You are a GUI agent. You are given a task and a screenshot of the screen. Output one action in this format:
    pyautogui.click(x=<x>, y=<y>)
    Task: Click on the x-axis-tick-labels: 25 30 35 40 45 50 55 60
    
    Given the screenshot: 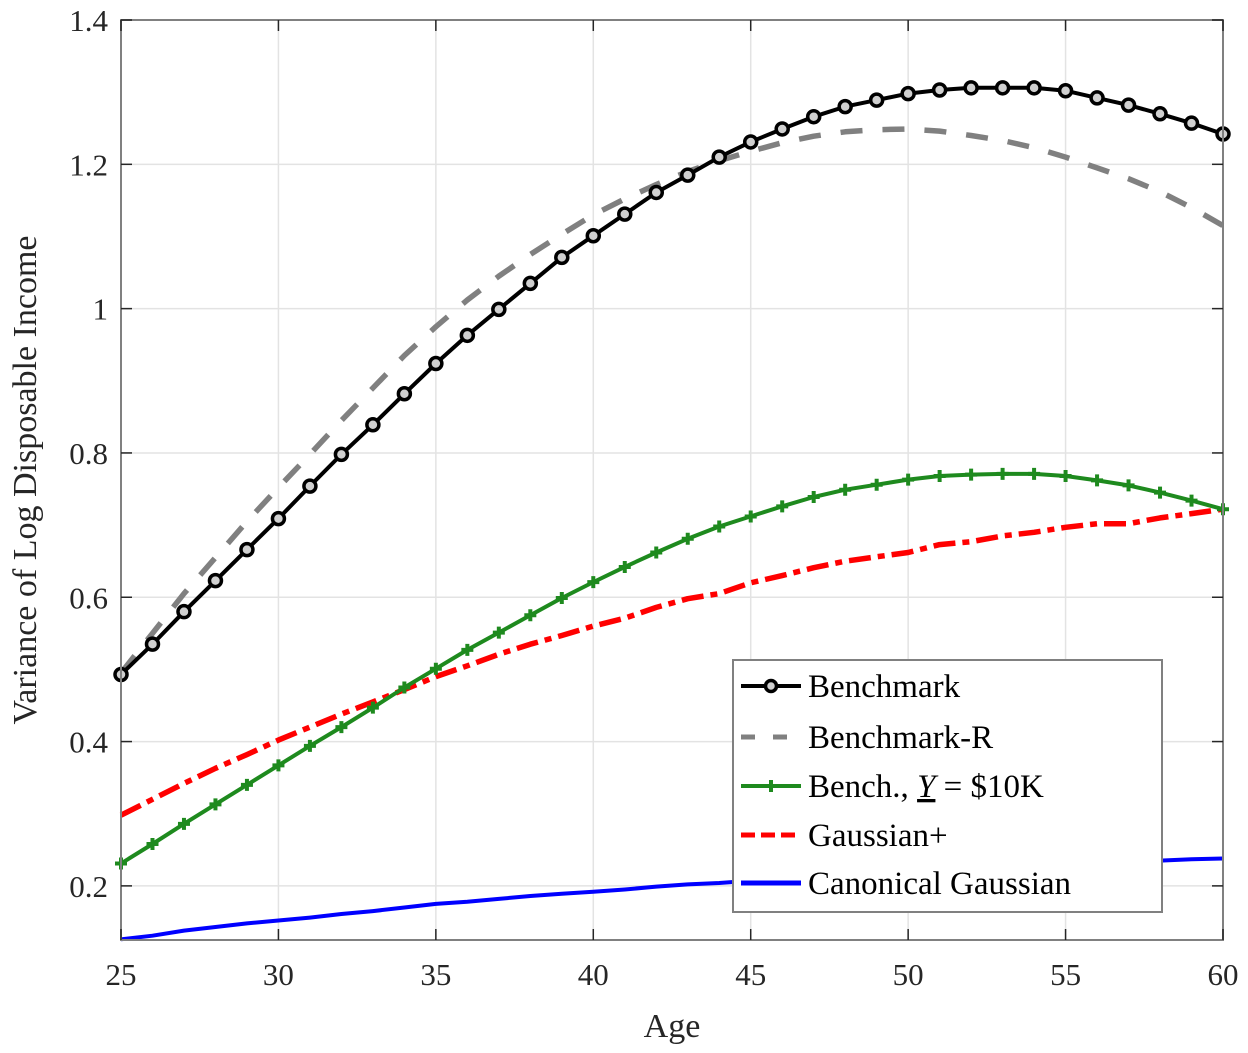 What is the action you would take?
    pyautogui.click(x=672, y=974)
    